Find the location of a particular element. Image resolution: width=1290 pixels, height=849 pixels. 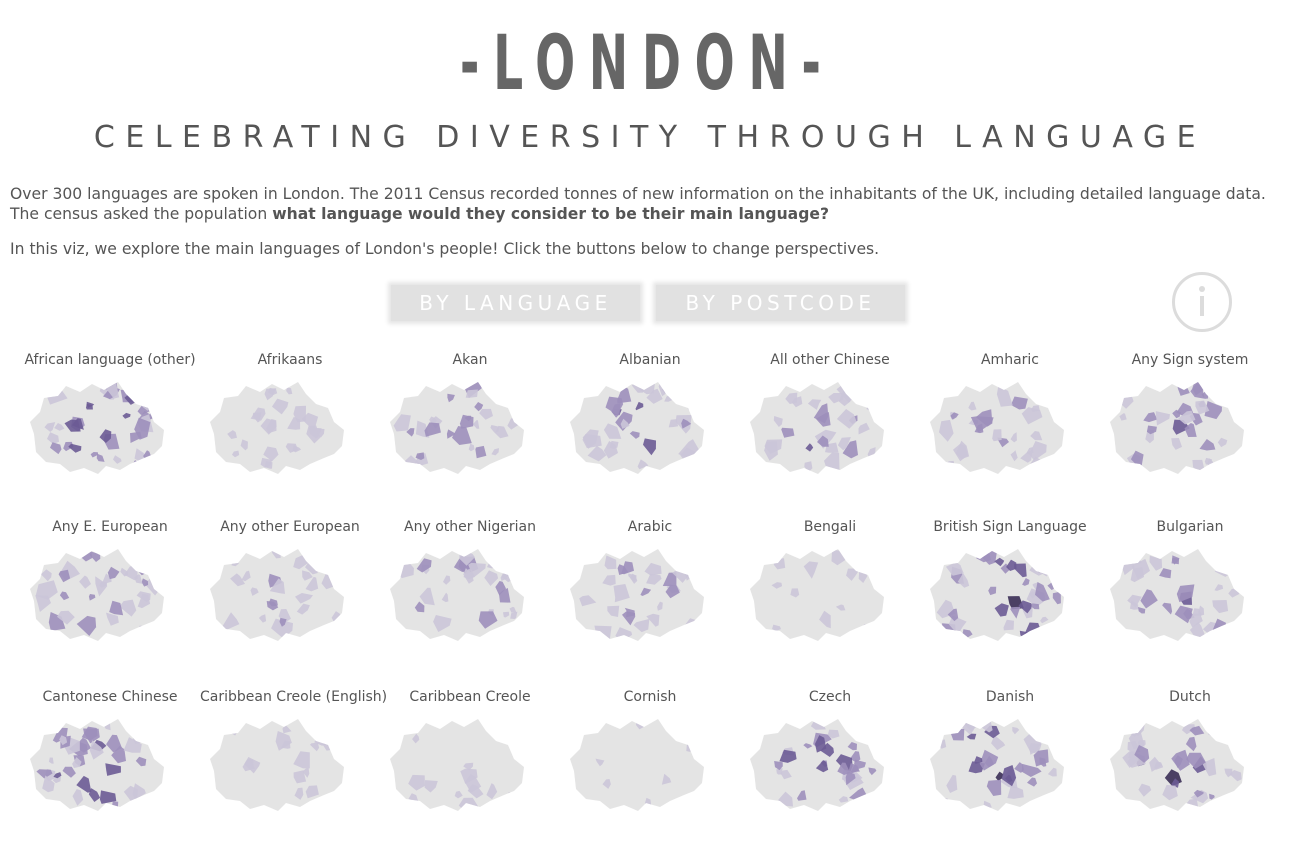

map-cell: Caribbean Creole (English) is located at coordinates (293, 769).